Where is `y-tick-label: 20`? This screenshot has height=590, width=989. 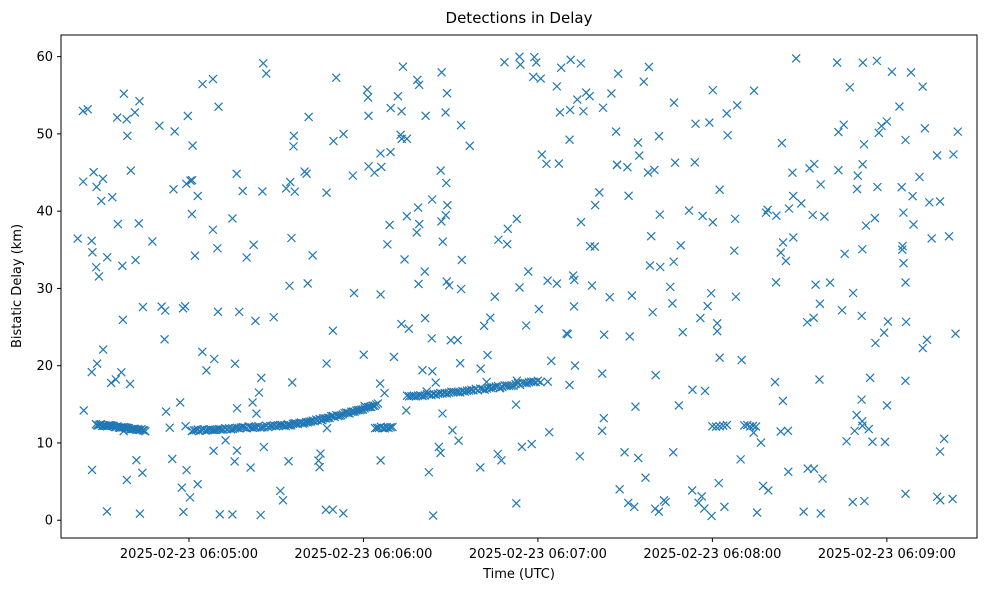 y-tick-label: 20 is located at coordinates (44, 366).